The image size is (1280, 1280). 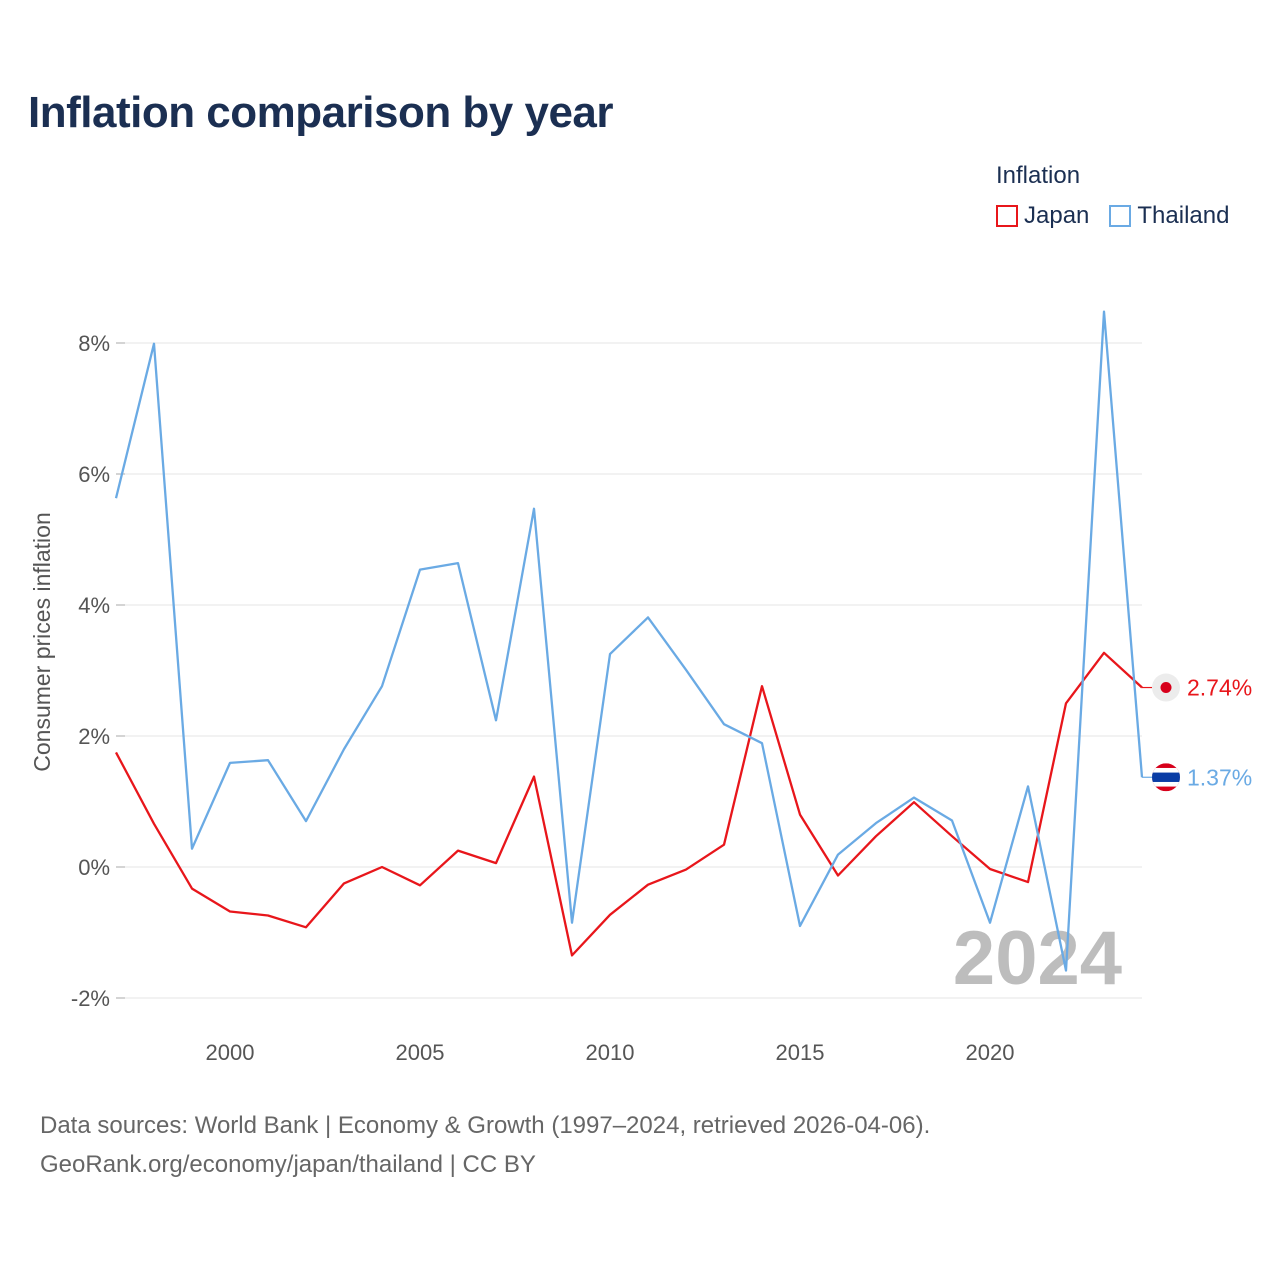 What do you see at coordinates (94, 867) in the screenshot?
I see `y-tick-label: 0%` at bounding box center [94, 867].